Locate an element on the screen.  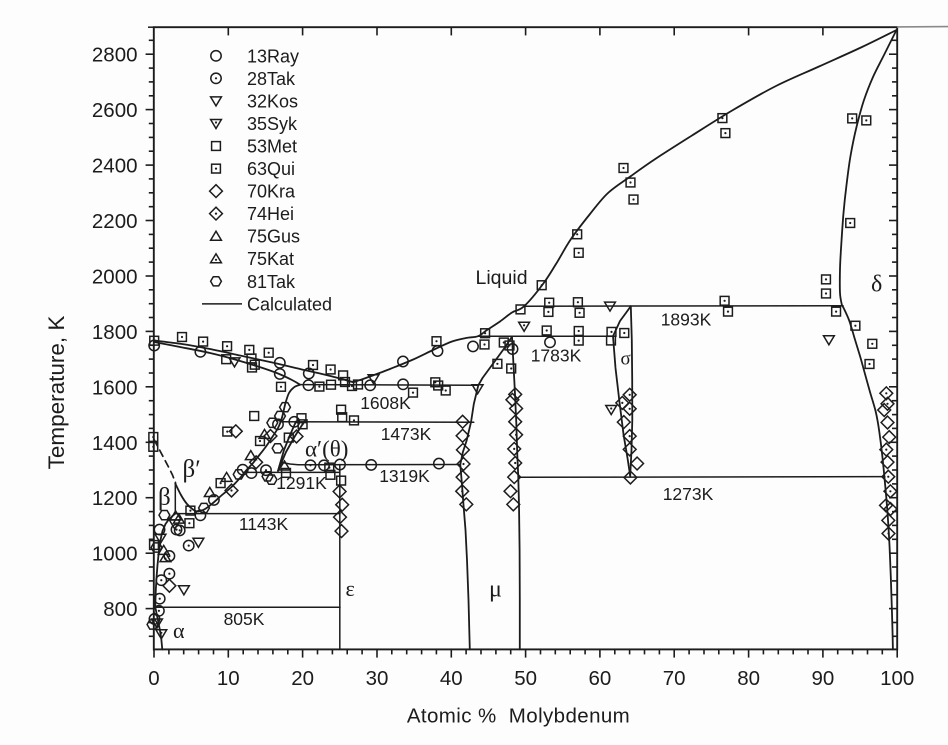
svg-text: Calculated is located at coordinates (289, 304).